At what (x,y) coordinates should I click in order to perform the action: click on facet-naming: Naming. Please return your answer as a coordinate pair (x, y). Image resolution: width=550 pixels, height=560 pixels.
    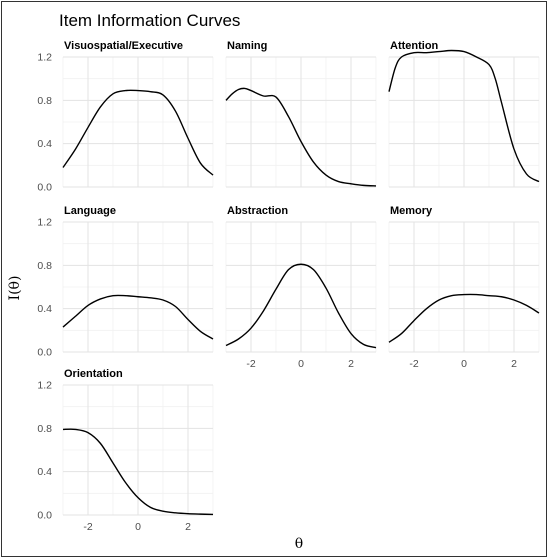
    Looking at the image, I should click on (301, 114).